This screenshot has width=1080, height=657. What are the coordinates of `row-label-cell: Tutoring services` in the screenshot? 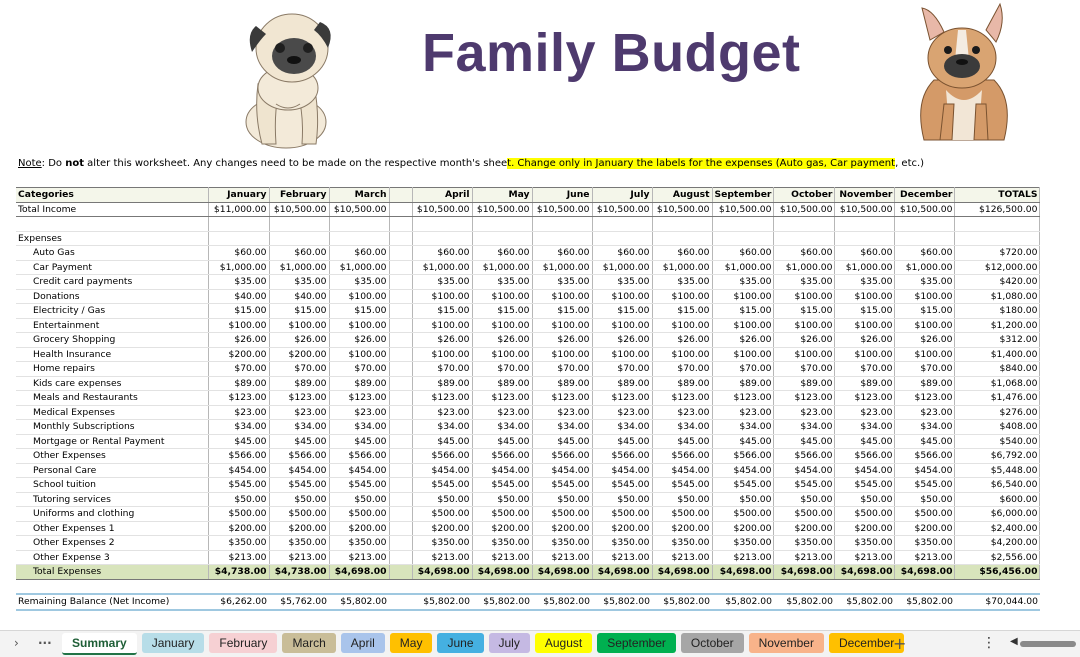 It's located at (112, 499).